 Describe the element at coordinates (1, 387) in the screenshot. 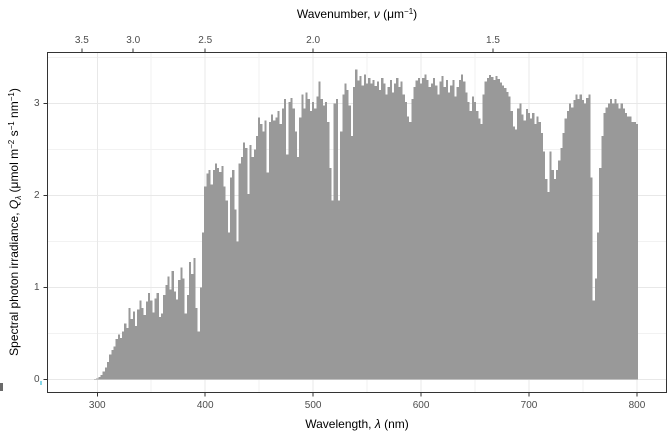

I see `screenshot-caret-artifact` at that location.